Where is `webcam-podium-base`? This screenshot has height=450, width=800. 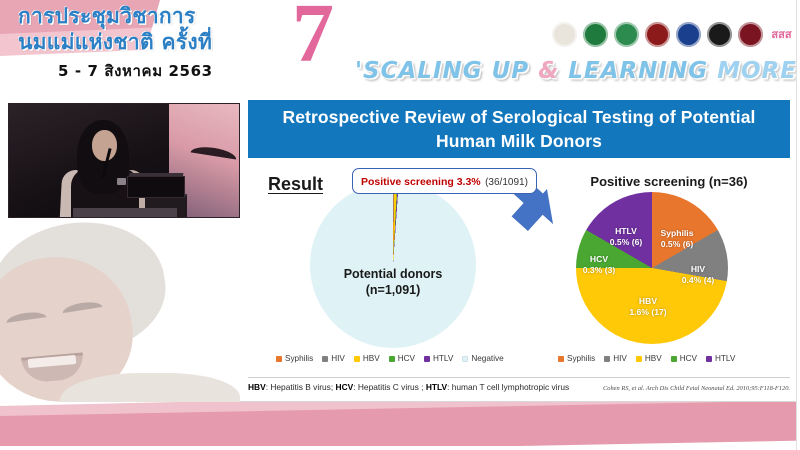
webcam-podium-base is located at coordinates (125, 212).